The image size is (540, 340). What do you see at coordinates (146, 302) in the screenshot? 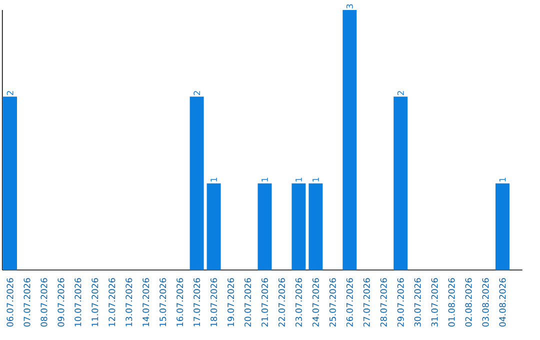
I see `x-tick-label: 14.07.2026` at bounding box center [146, 302].